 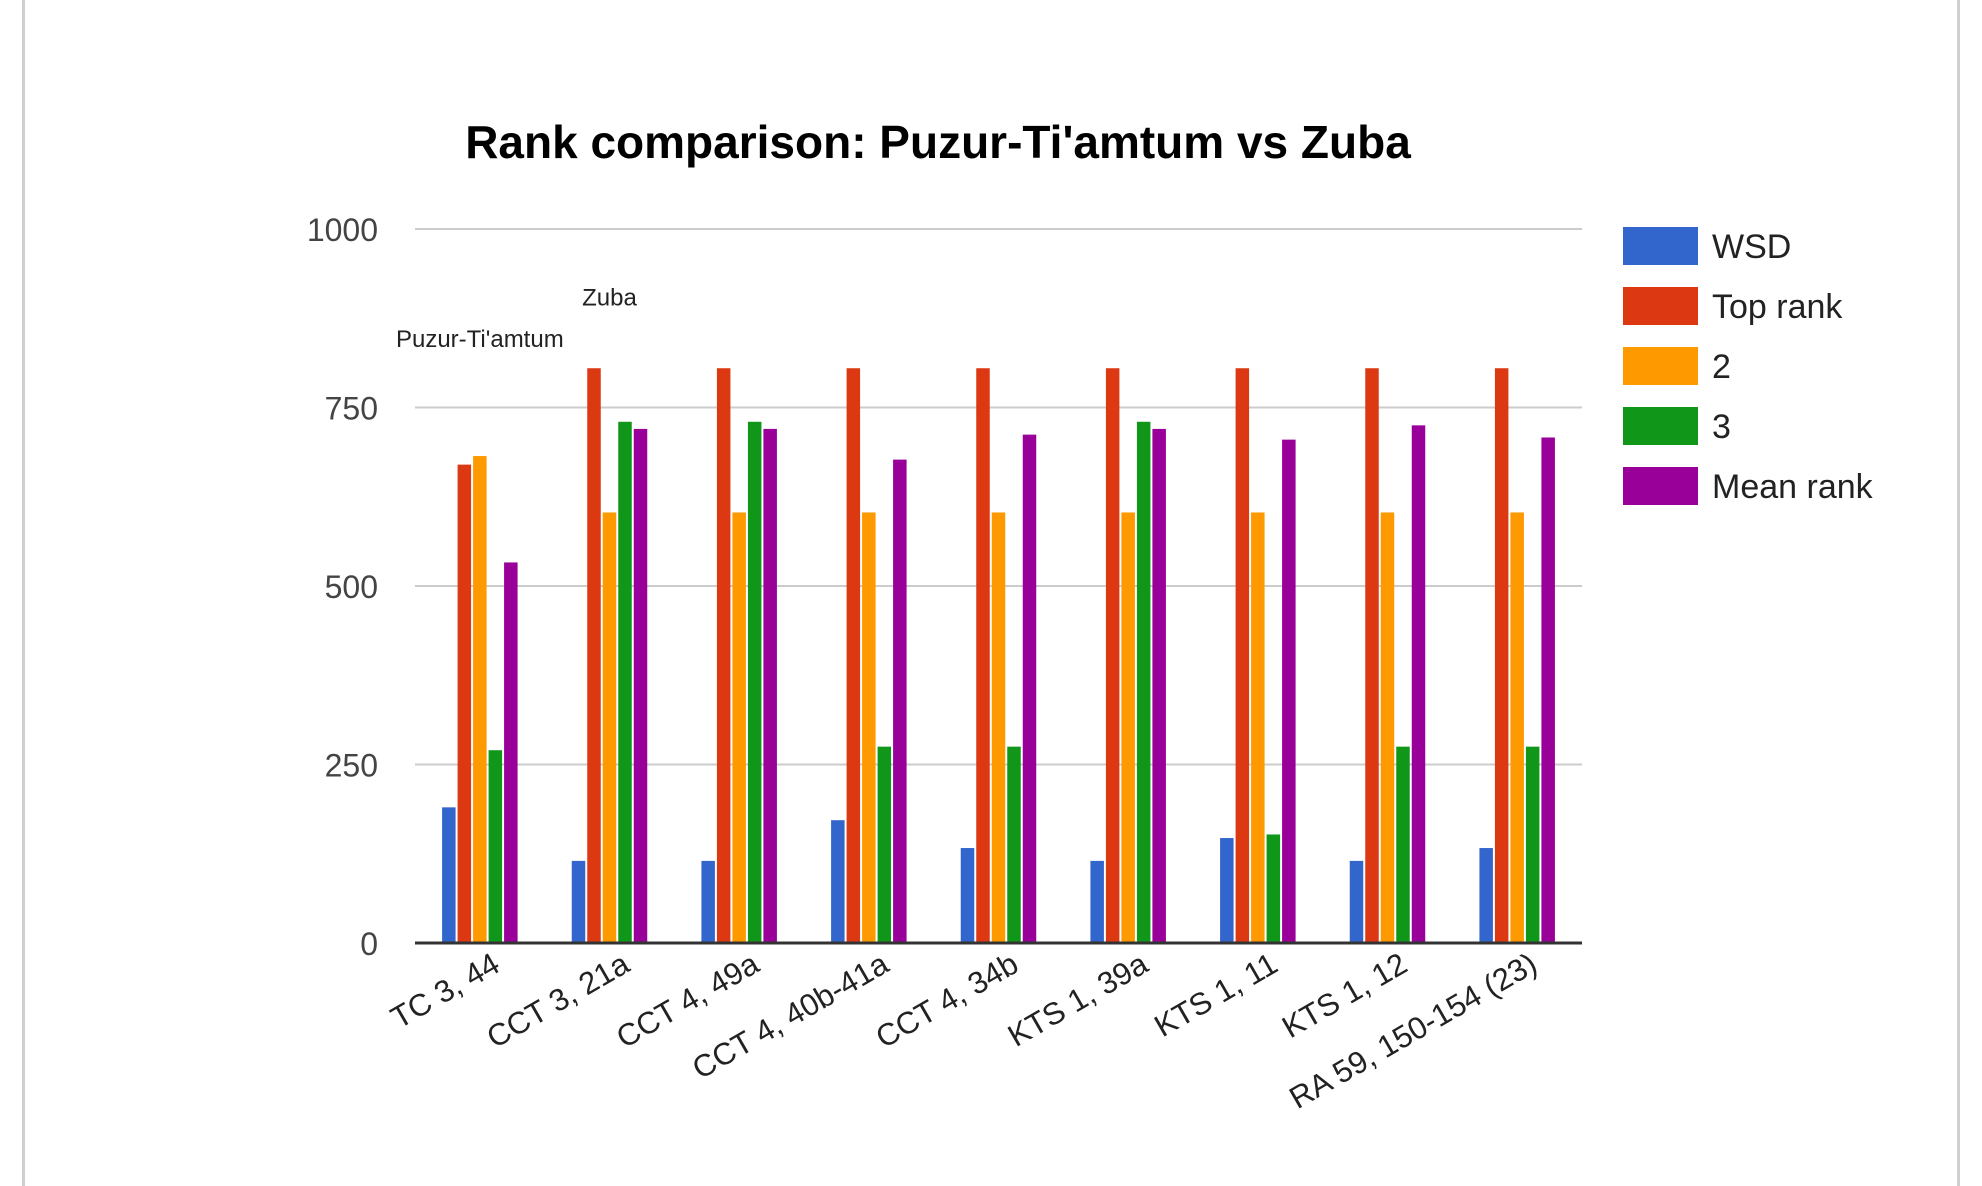 I want to click on legend-label-3: 3, so click(x=1721, y=427).